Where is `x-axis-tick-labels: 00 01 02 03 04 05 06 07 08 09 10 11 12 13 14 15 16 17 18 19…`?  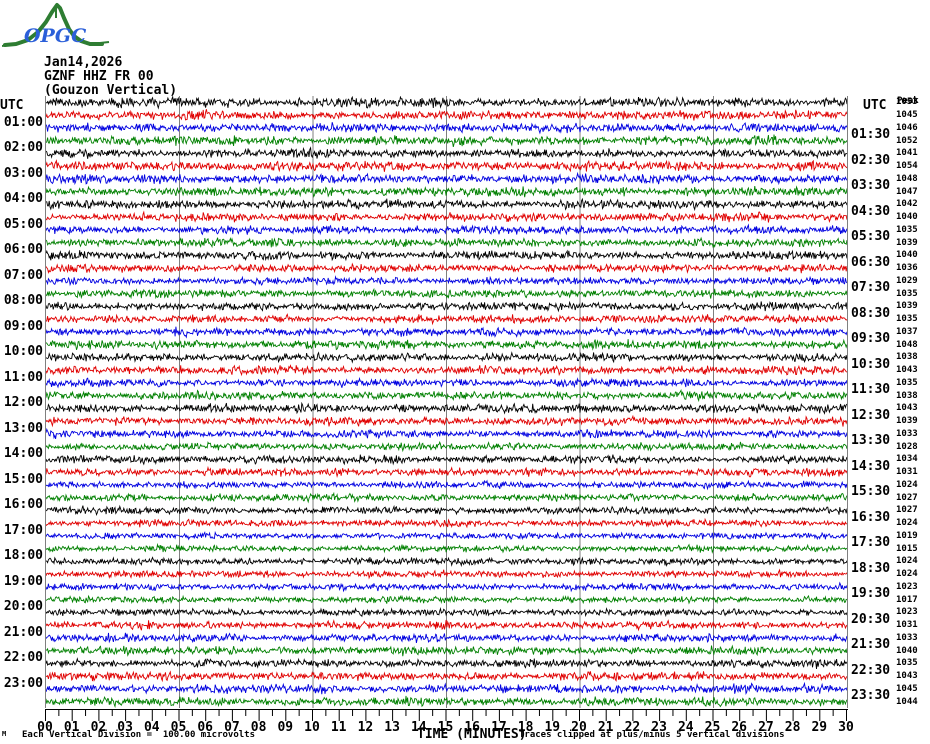
x-axis-tick-labels: 00 01 02 03 04 05 06 07 08 09 10 11 12 13 14 15 16 17 18 19… is located at coordinates (465, 728).